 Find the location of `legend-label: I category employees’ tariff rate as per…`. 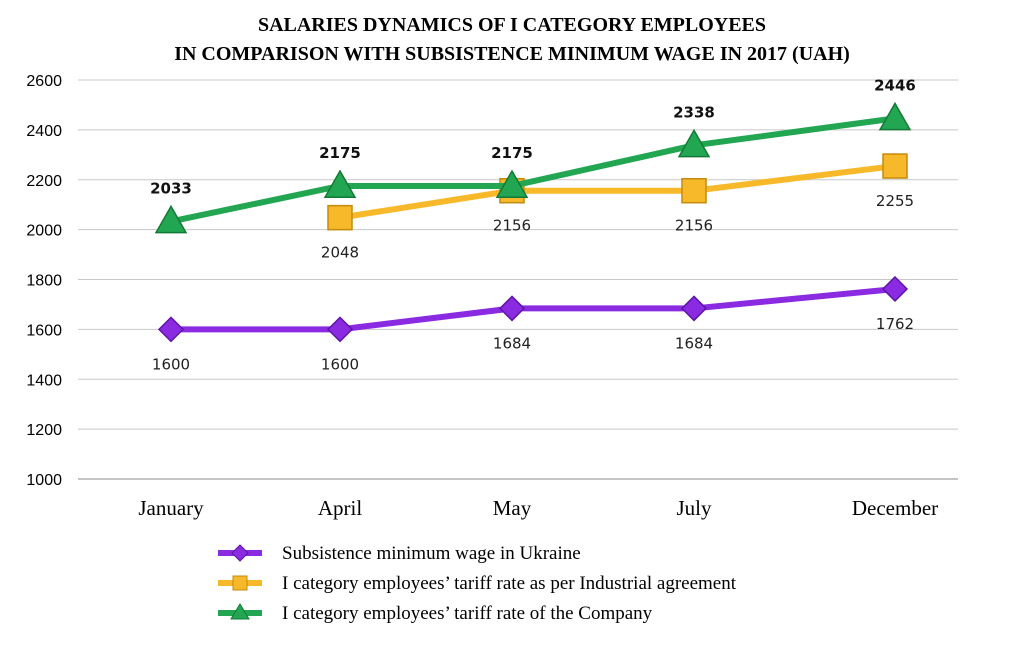

legend-label: I category employees’ tariff rate as per… is located at coordinates (509, 583).